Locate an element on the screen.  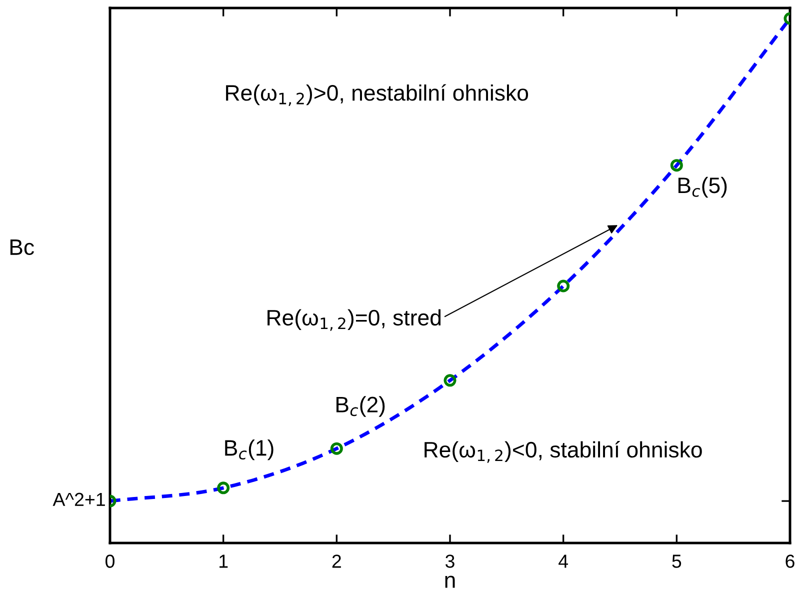
y-axis-title: Bc is located at coordinates (22, 248).